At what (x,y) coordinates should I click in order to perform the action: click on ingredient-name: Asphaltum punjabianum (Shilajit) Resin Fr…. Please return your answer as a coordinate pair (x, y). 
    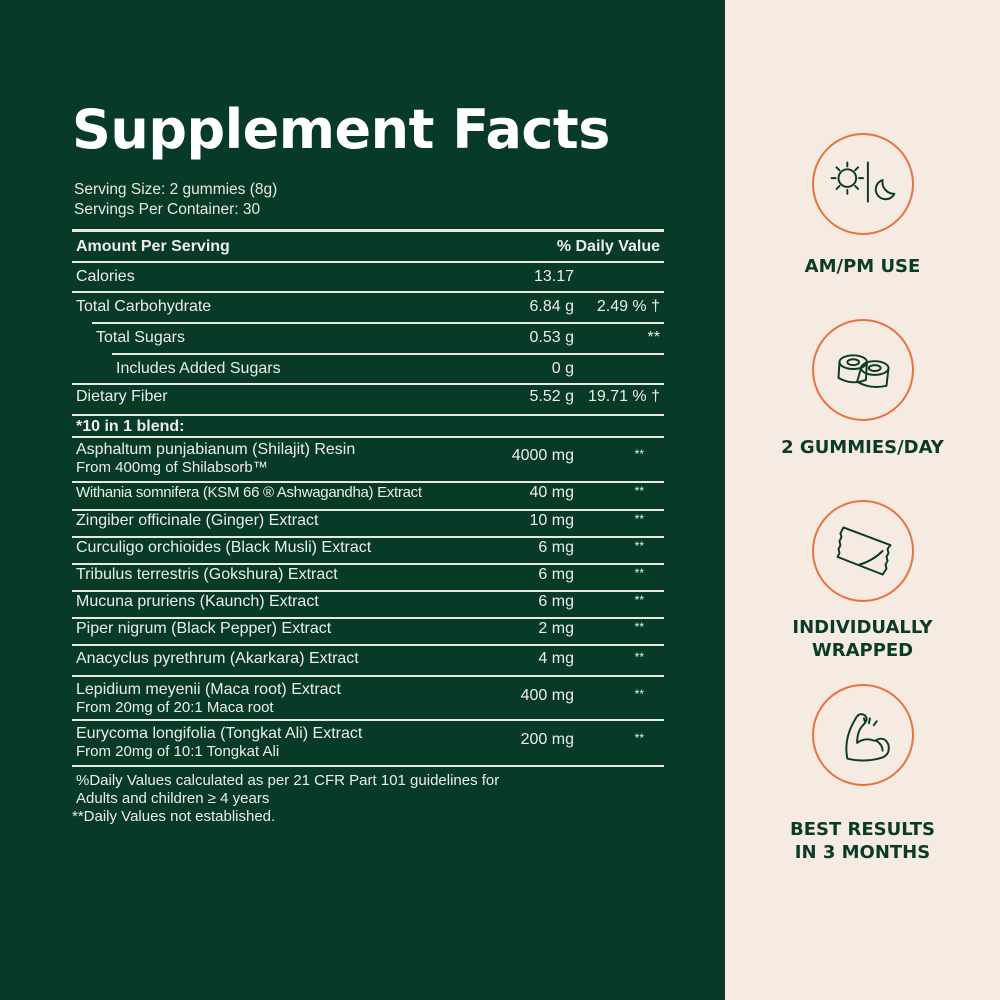
    Looking at the image, I should click on (215, 459).